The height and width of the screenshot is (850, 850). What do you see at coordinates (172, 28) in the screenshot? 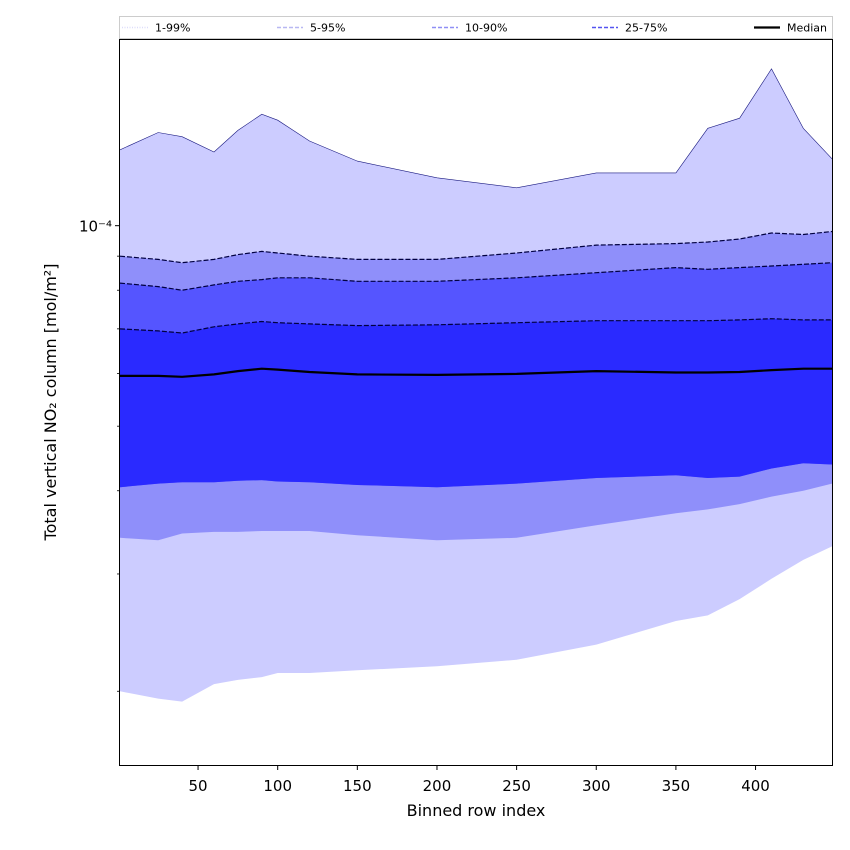
I see `legend-label: 1-99%` at bounding box center [172, 28].